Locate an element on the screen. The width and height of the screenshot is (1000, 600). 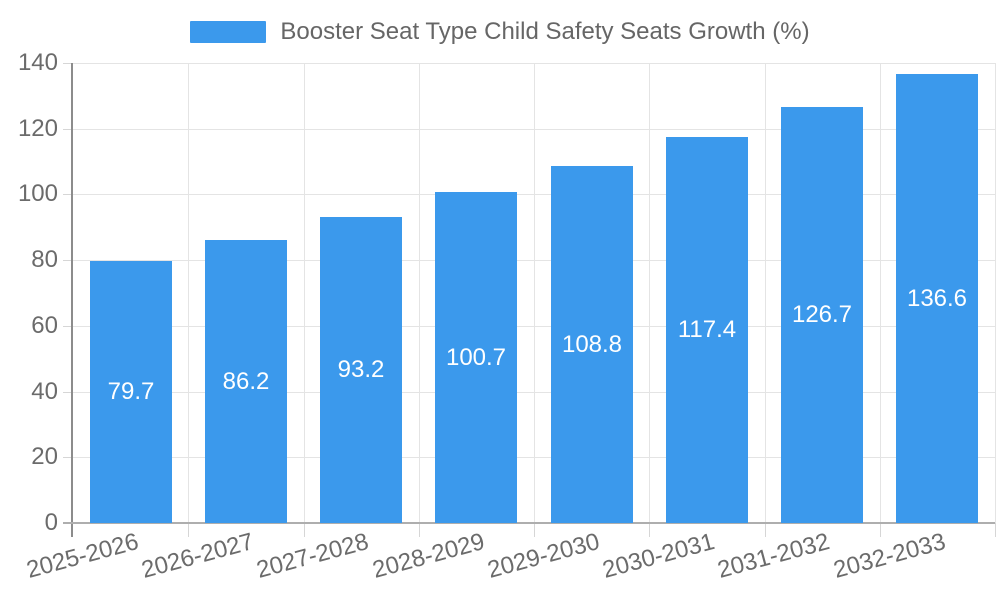
bar: 100.7 is located at coordinates (476, 357).